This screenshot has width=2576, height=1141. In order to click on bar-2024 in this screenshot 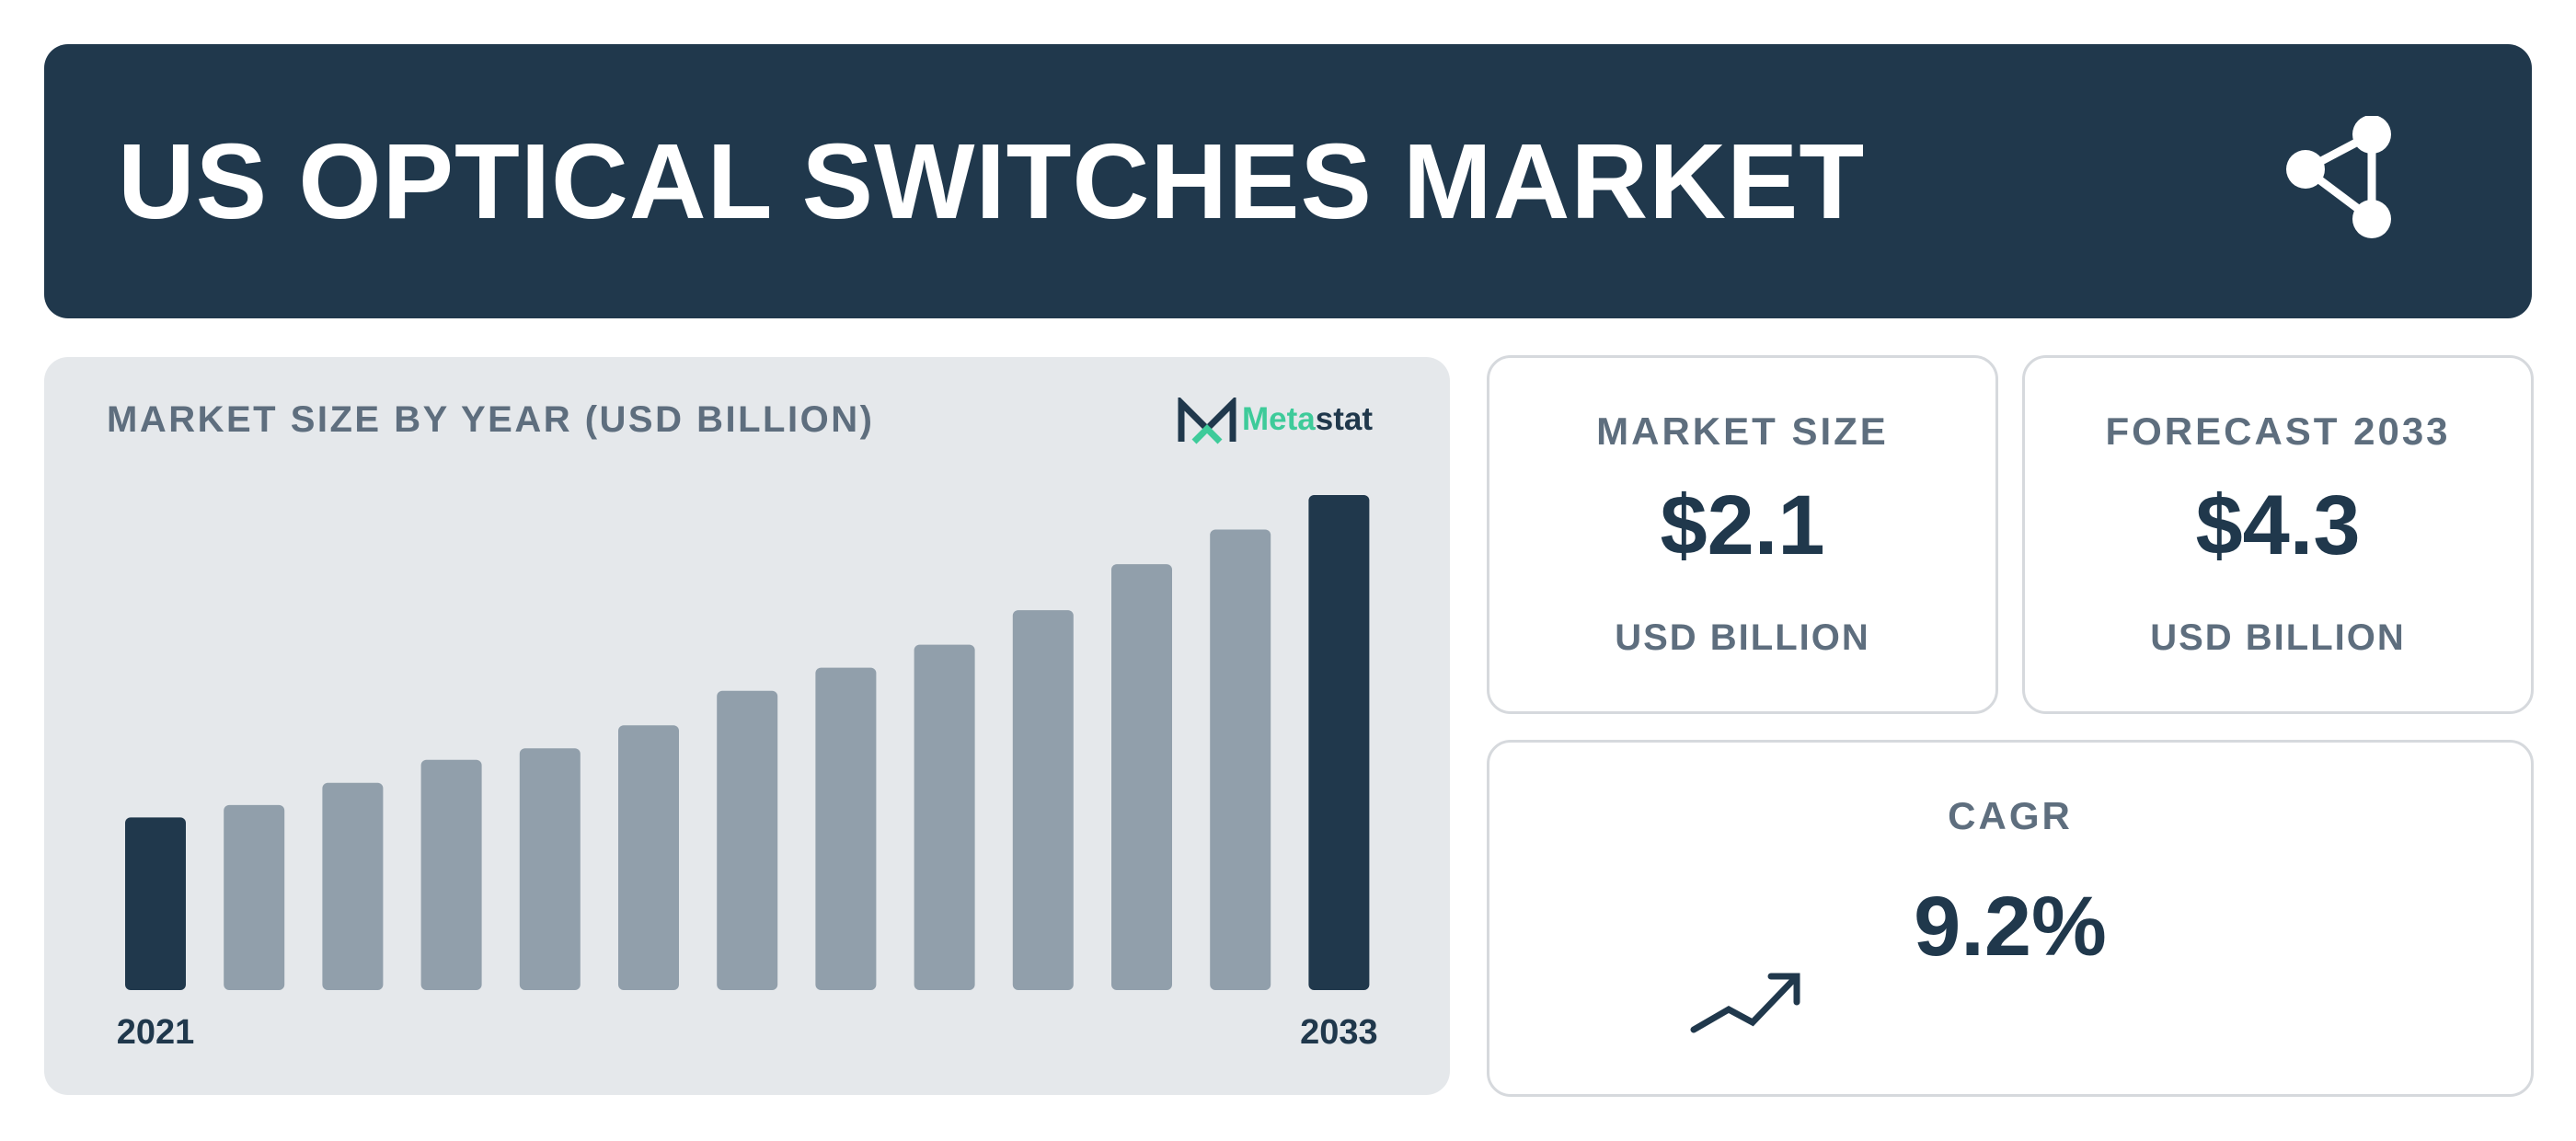, I will do `click(451, 875)`.